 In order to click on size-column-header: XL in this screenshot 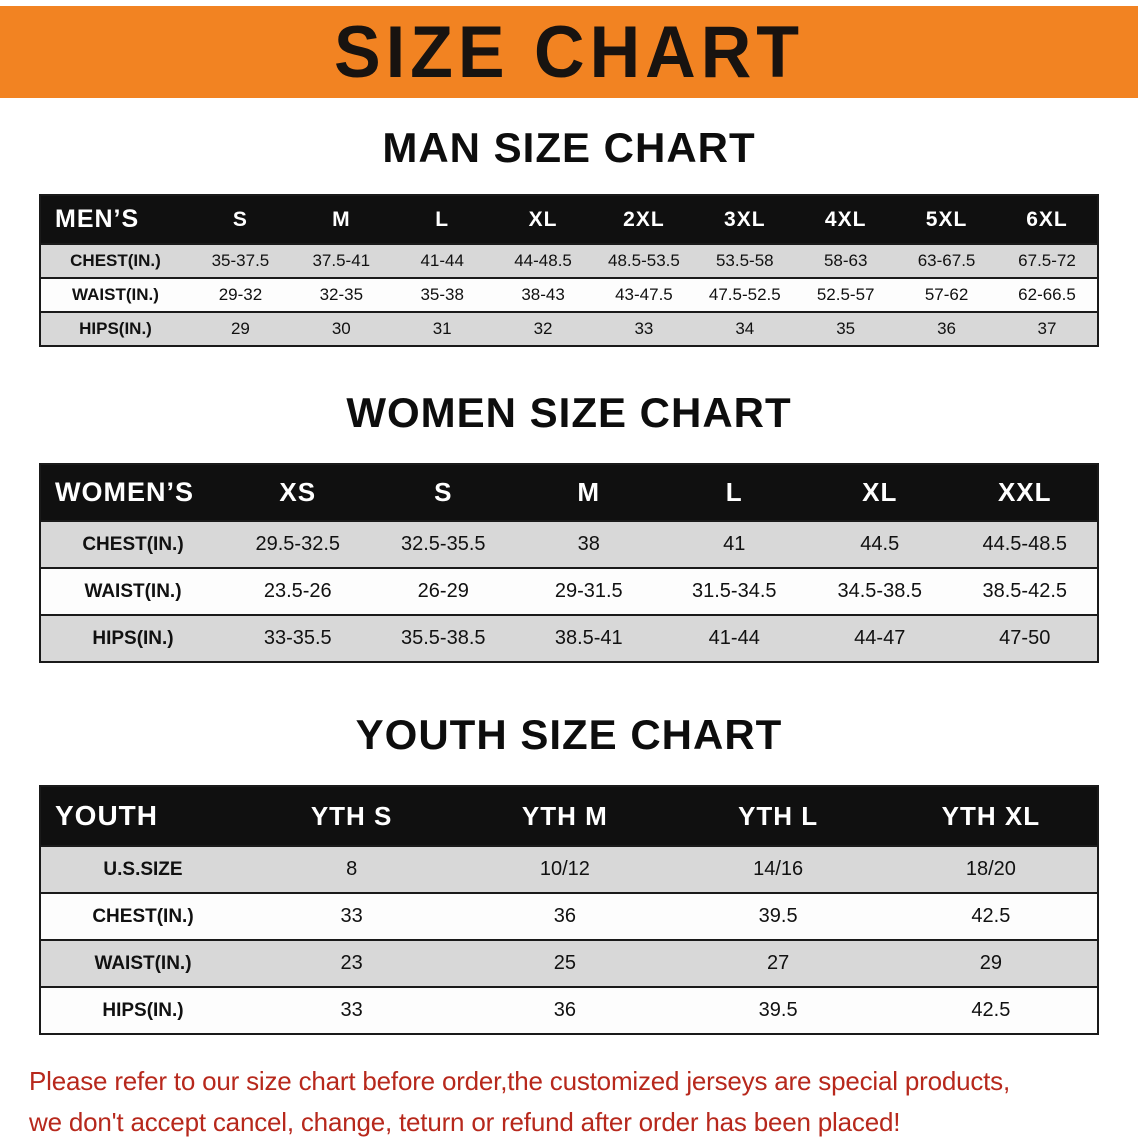, I will do `click(543, 220)`.